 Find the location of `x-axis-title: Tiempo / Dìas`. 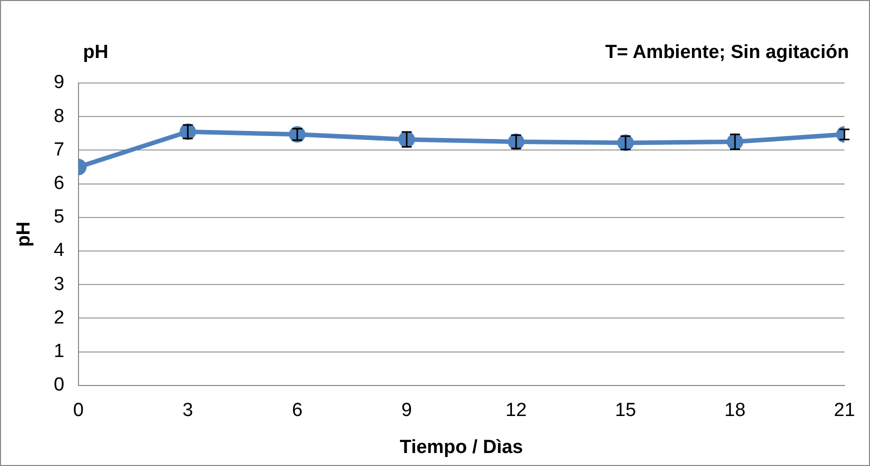

x-axis-title: Tiempo / Dìas is located at coordinates (461, 447).